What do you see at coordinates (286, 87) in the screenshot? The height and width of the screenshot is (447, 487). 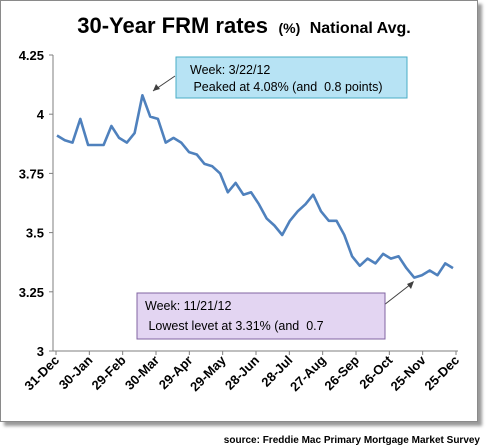 I see `callout-peak-line2: Peaked at 4.08% (and 0.8 points)` at bounding box center [286, 87].